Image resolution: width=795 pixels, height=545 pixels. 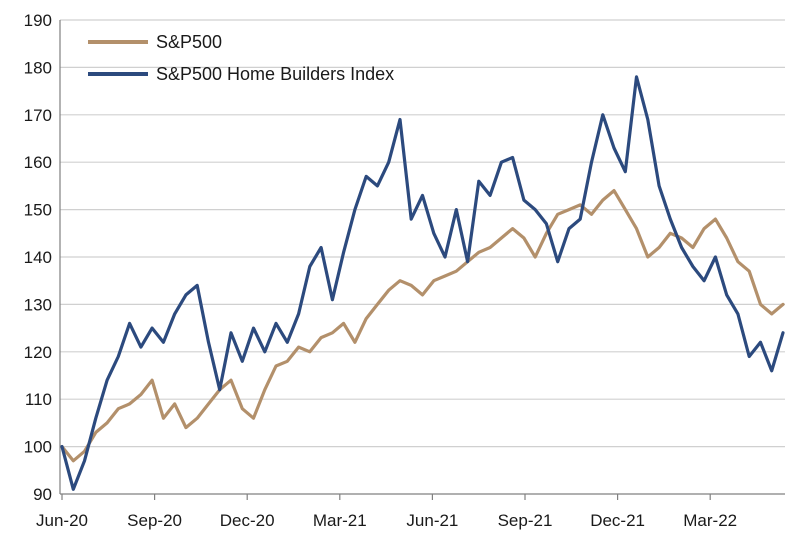 What do you see at coordinates (38, 399) in the screenshot?
I see `y-tick-label: 110` at bounding box center [38, 399].